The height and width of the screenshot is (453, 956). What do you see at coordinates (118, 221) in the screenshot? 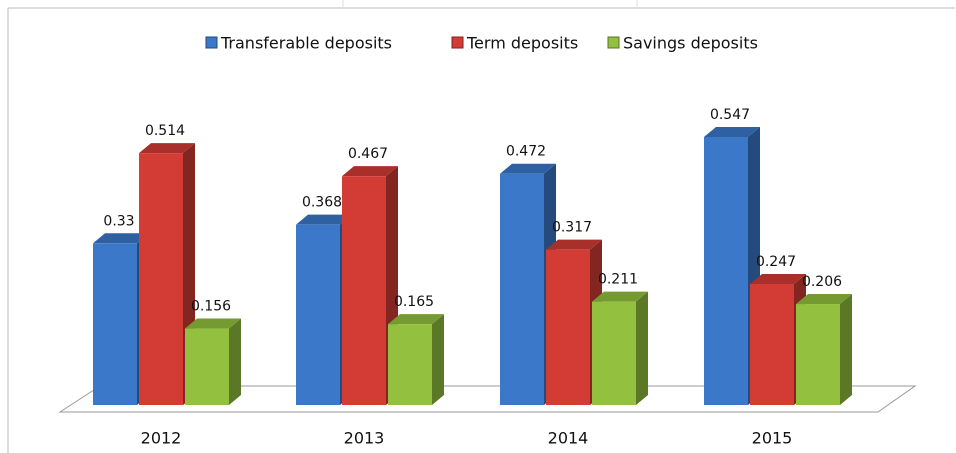
I see `data-label: 0.33` at bounding box center [118, 221].